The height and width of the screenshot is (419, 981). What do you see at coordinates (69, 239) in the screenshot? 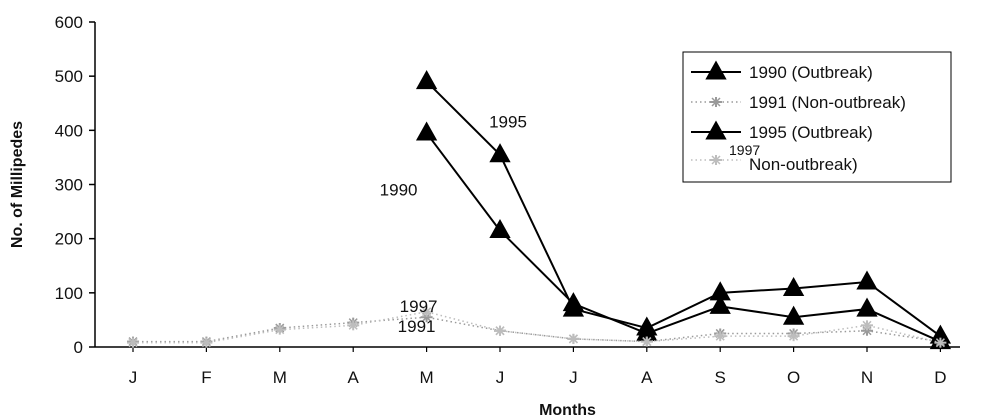
I see `y-tick-label: 200` at bounding box center [69, 239].